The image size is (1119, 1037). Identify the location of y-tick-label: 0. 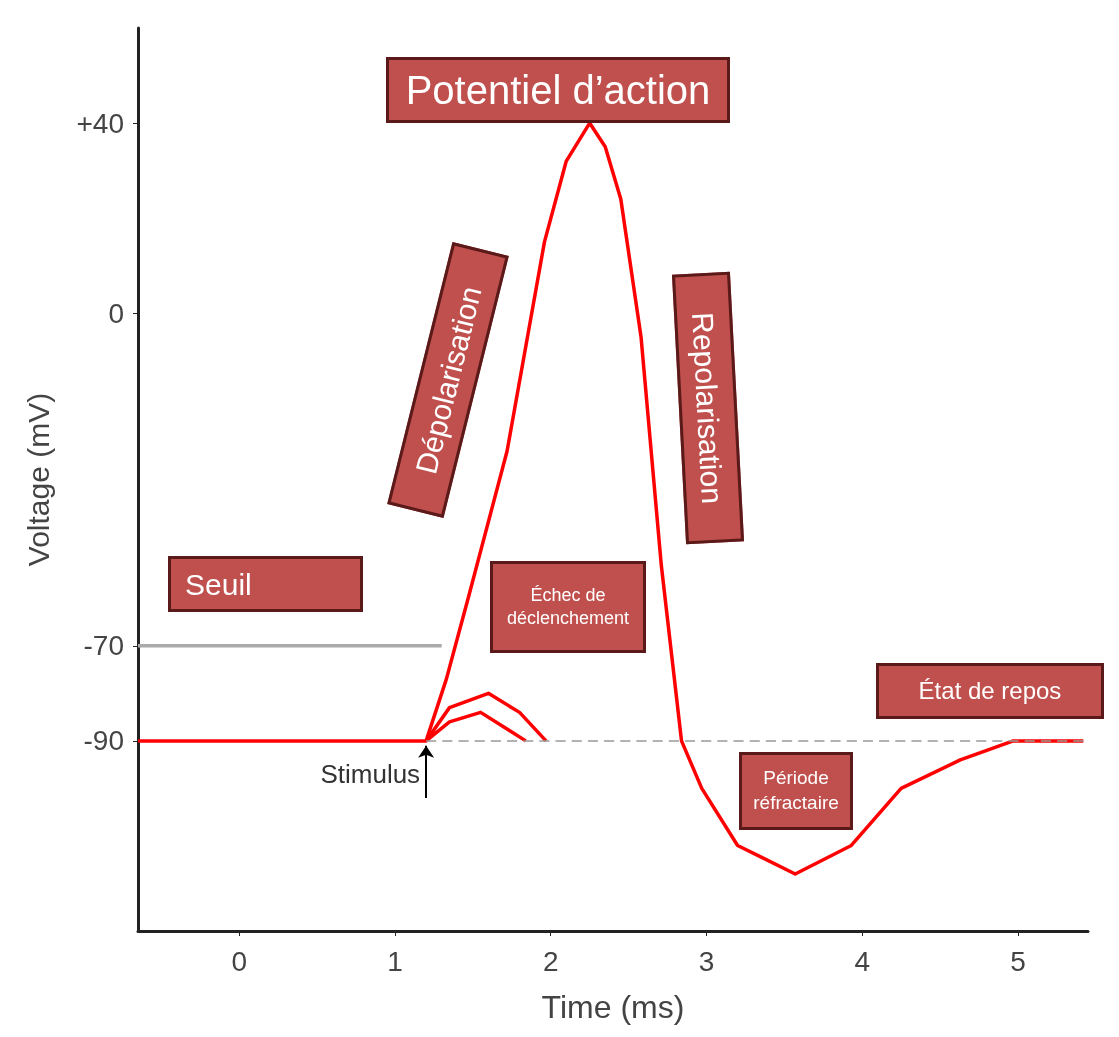
(116, 313).